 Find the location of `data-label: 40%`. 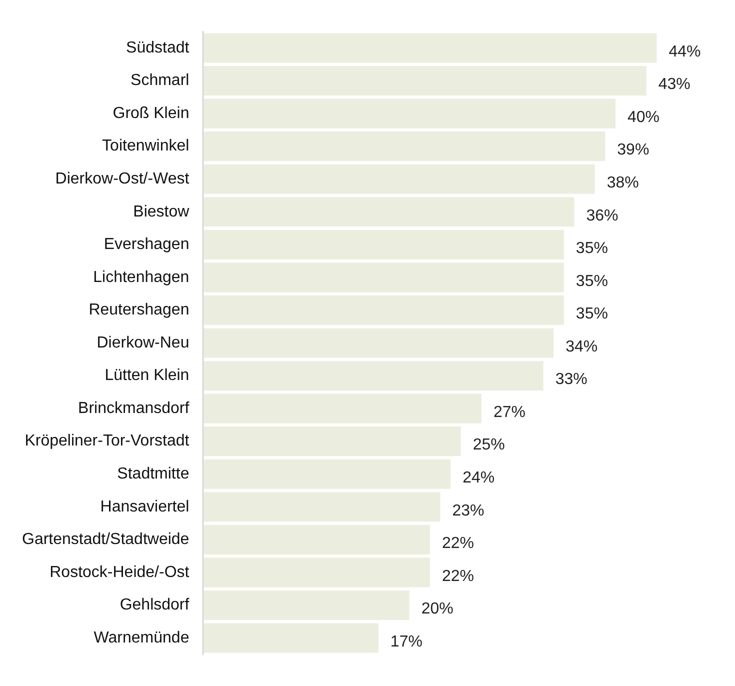

data-label: 40% is located at coordinates (643, 117).